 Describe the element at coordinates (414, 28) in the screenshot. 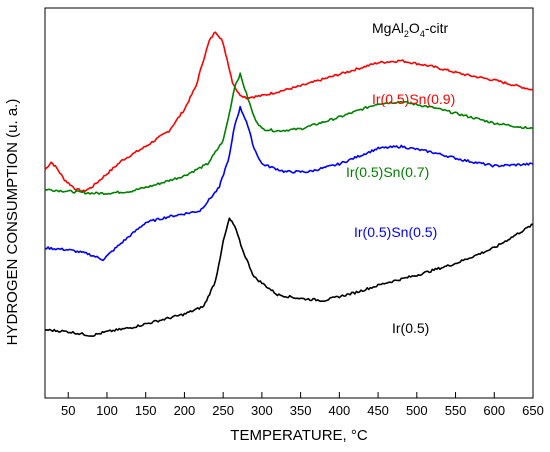

I see `chart-title-mid: O` at that location.